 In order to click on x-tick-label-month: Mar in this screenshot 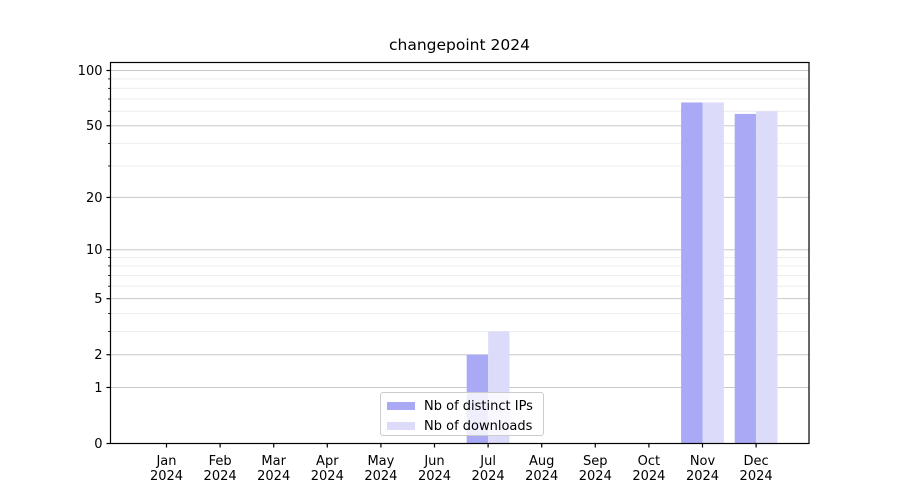, I will do `click(273, 461)`.